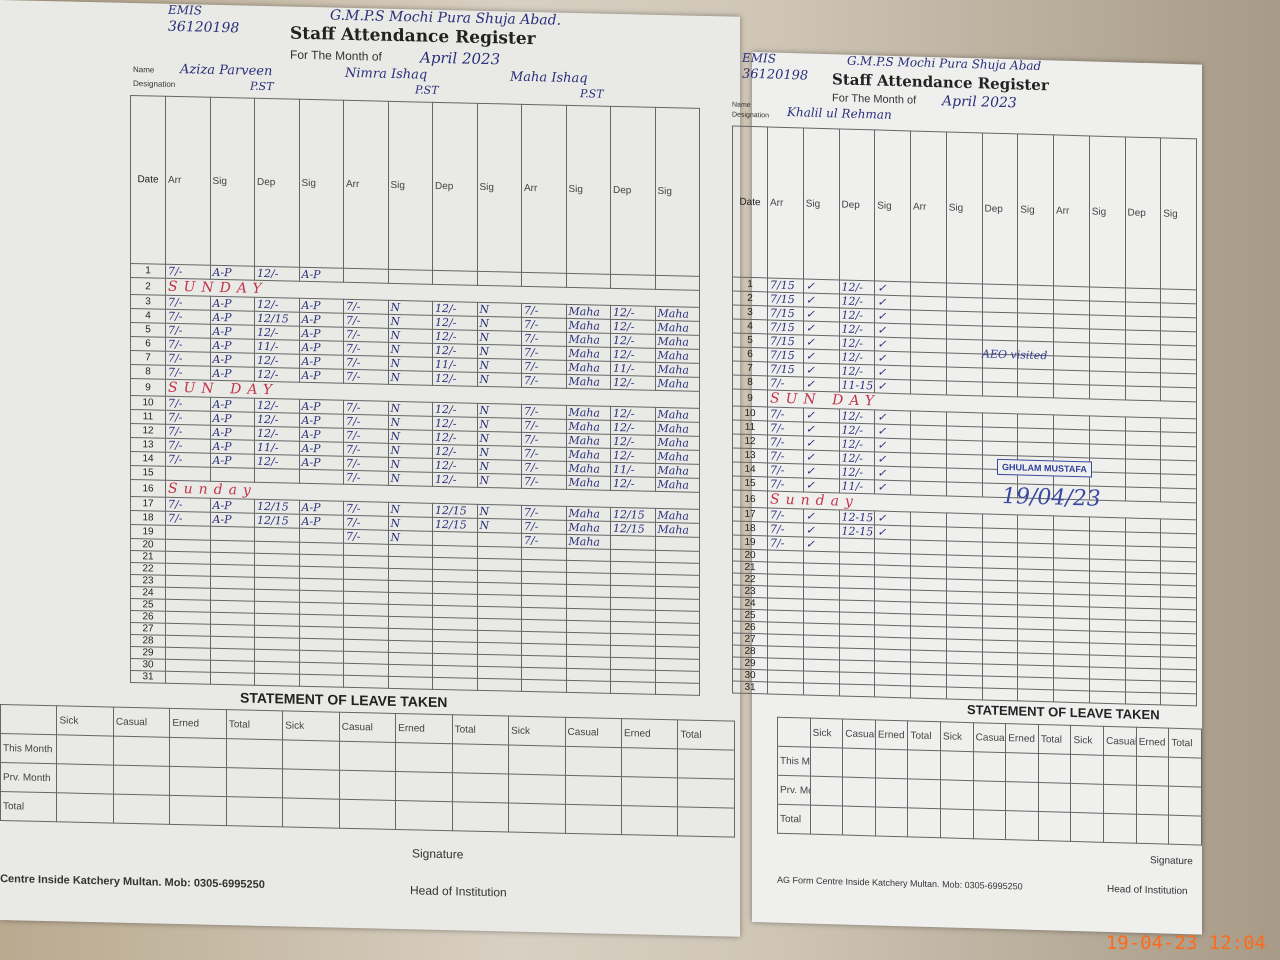  What do you see at coordinates (549, 78) in the screenshot?
I see `staff-name: Maha Ishaq` at bounding box center [549, 78].